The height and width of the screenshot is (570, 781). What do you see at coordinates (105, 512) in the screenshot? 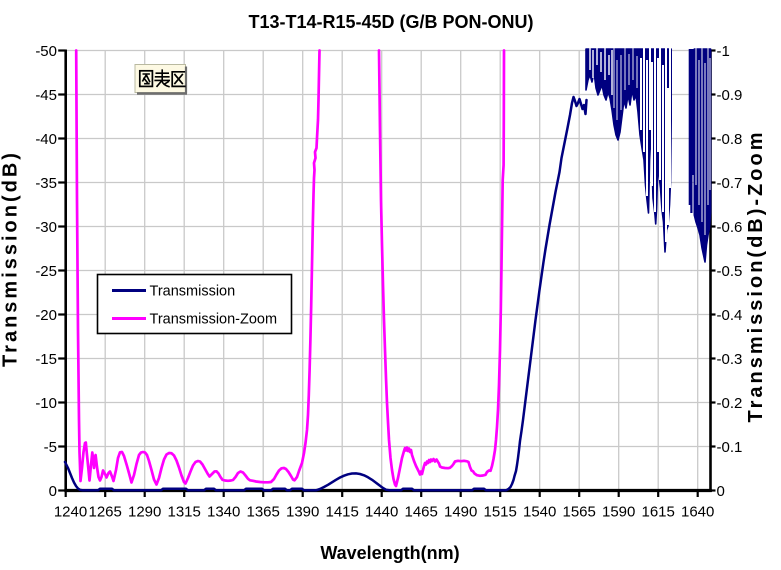
I see `svg-text: 1265` at bounding box center [105, 512].